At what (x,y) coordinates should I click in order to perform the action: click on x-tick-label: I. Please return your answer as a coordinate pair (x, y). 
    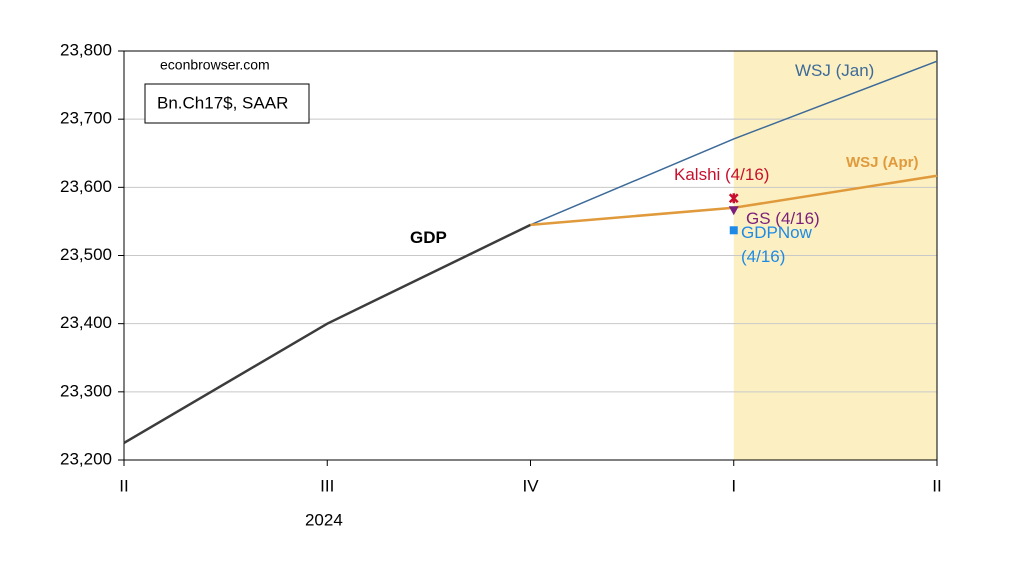
    Looking at the image, I should click on (733, 485).